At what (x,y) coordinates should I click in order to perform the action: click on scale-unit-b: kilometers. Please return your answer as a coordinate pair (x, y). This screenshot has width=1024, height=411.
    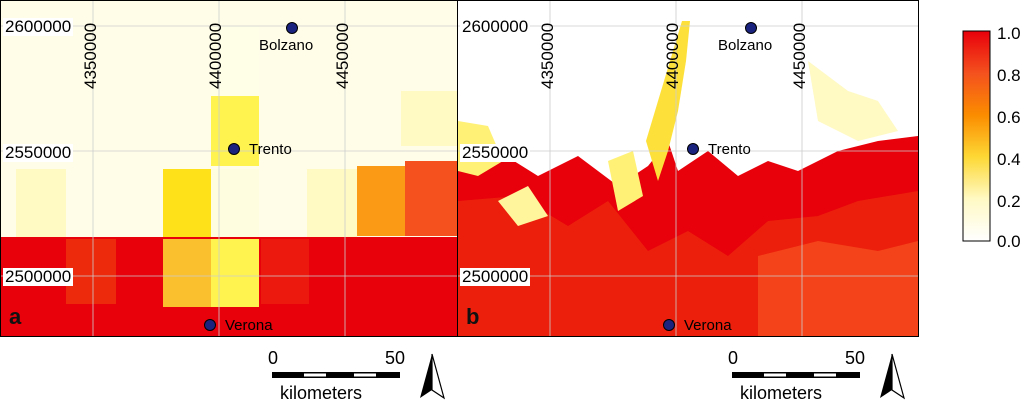
    Looking at the image, I should click on (781, 393).